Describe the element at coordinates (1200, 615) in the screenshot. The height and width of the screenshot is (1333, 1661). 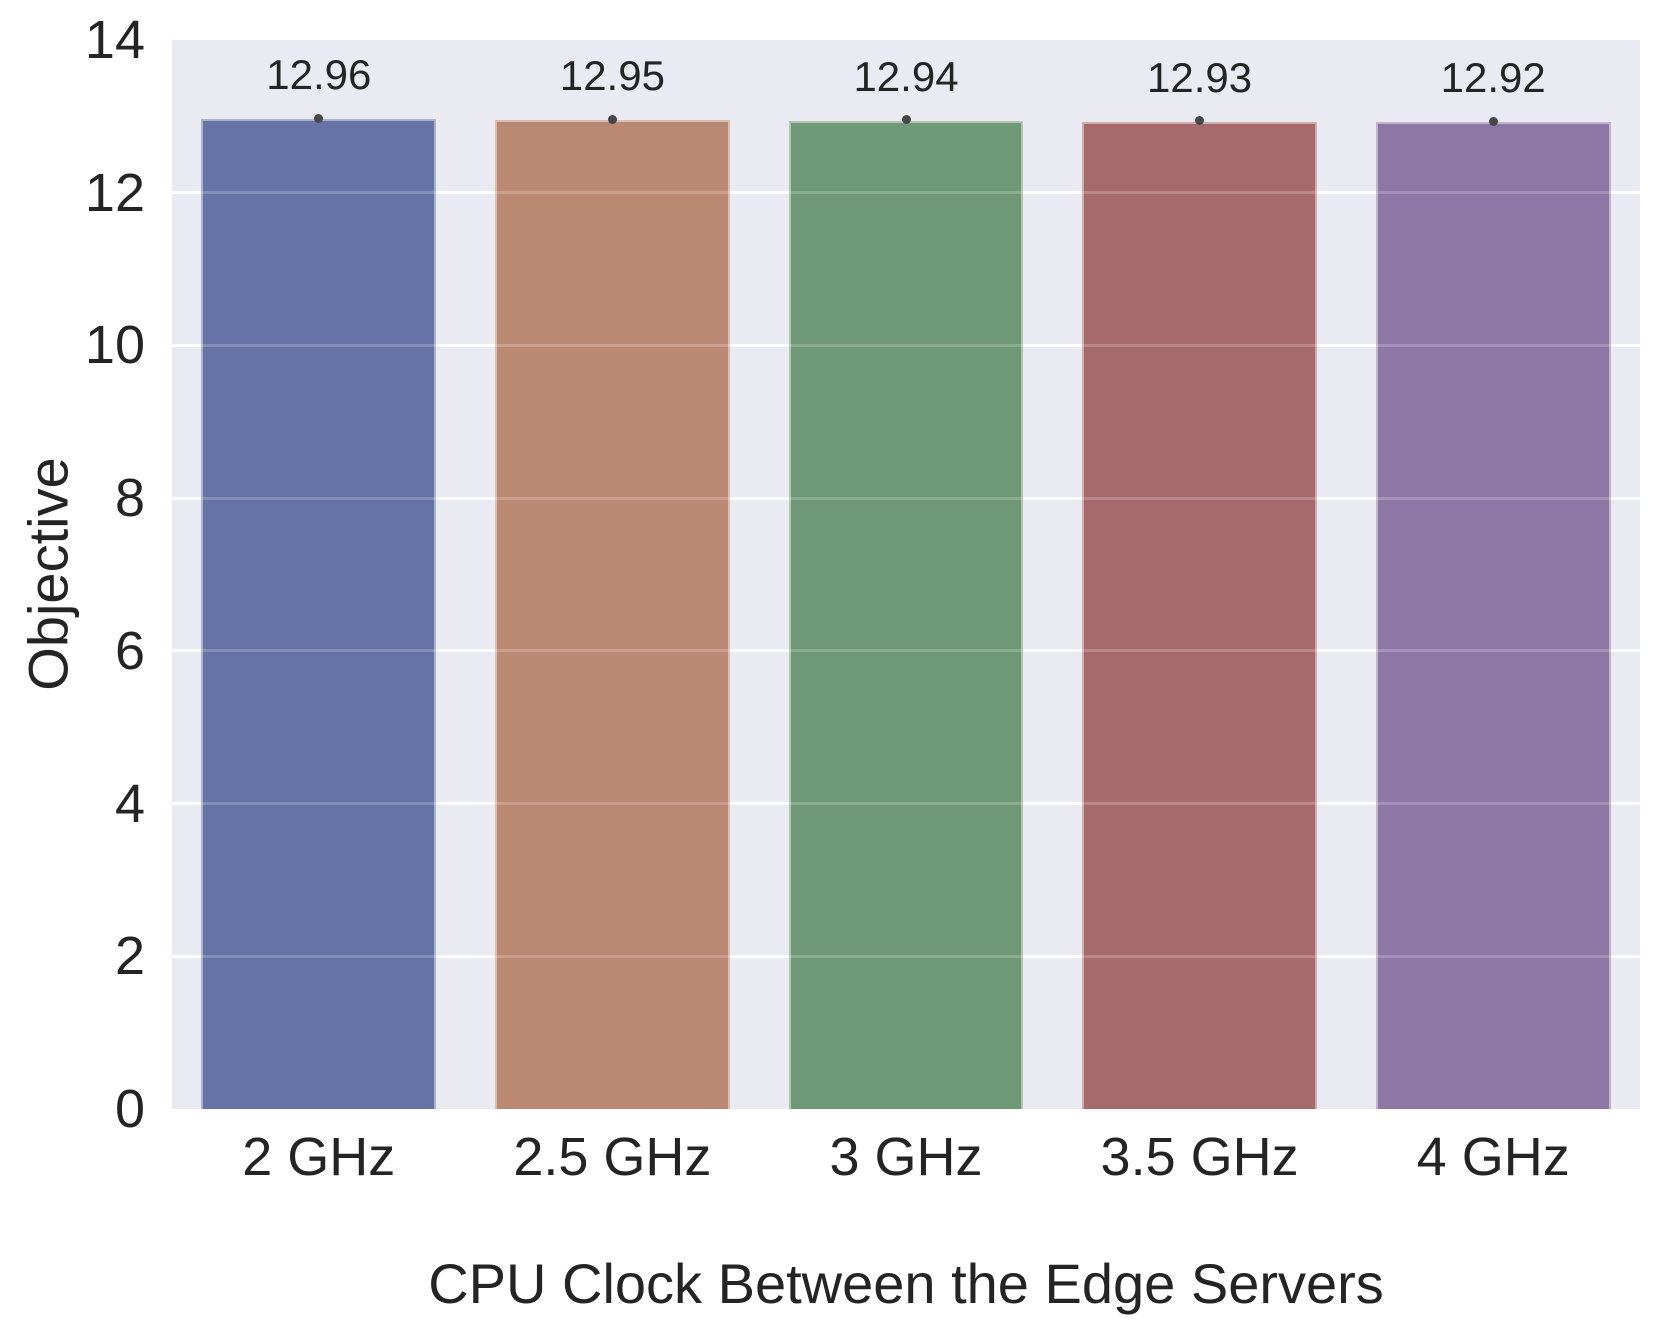
I see `bar-3.5-ghz` at that location.